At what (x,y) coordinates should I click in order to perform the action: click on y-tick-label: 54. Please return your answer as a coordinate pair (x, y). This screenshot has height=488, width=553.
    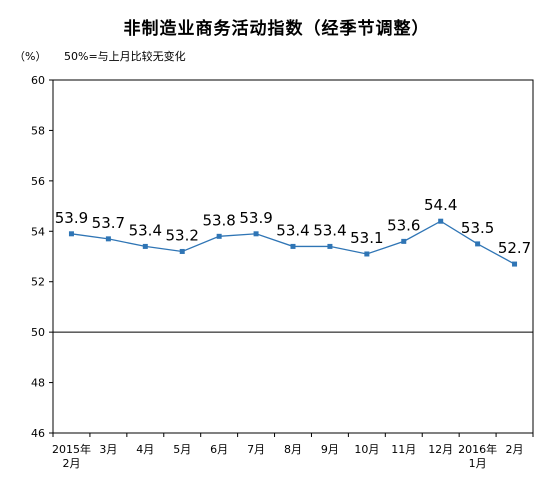
    Looking at the image, I should click on (38, 231).